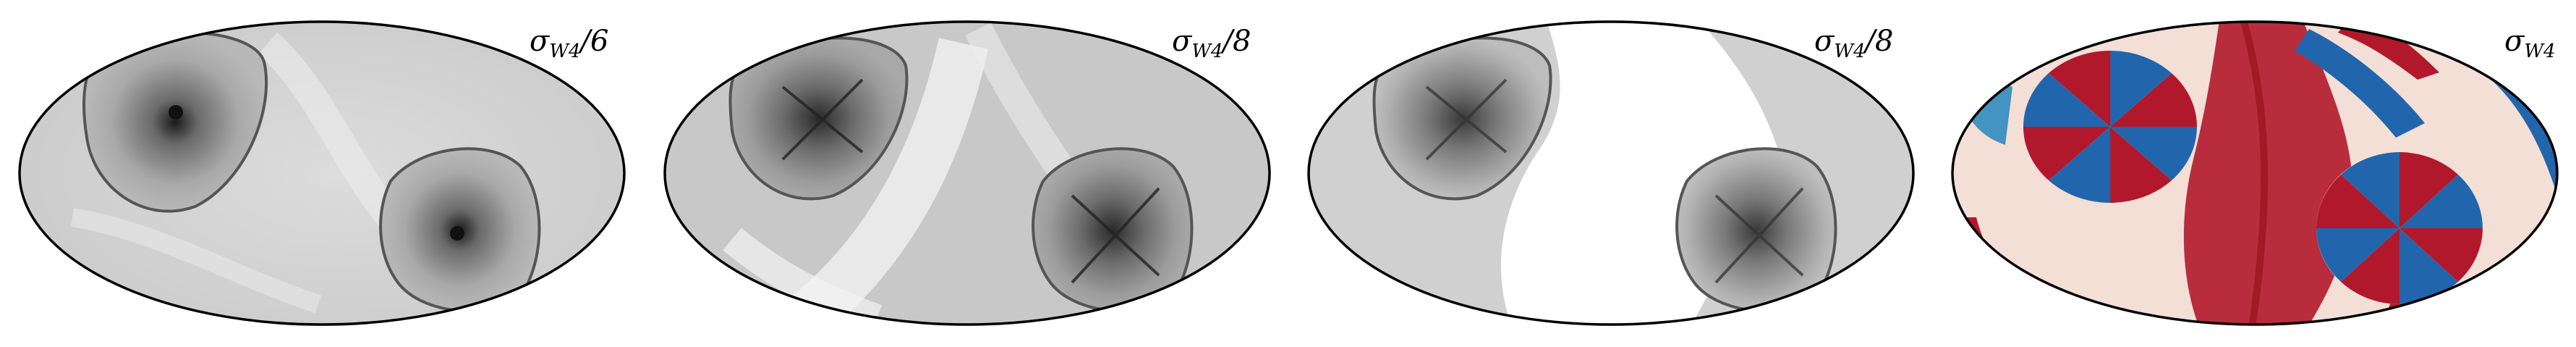  I want to click on pinwheel-right, so click(2399, 228).